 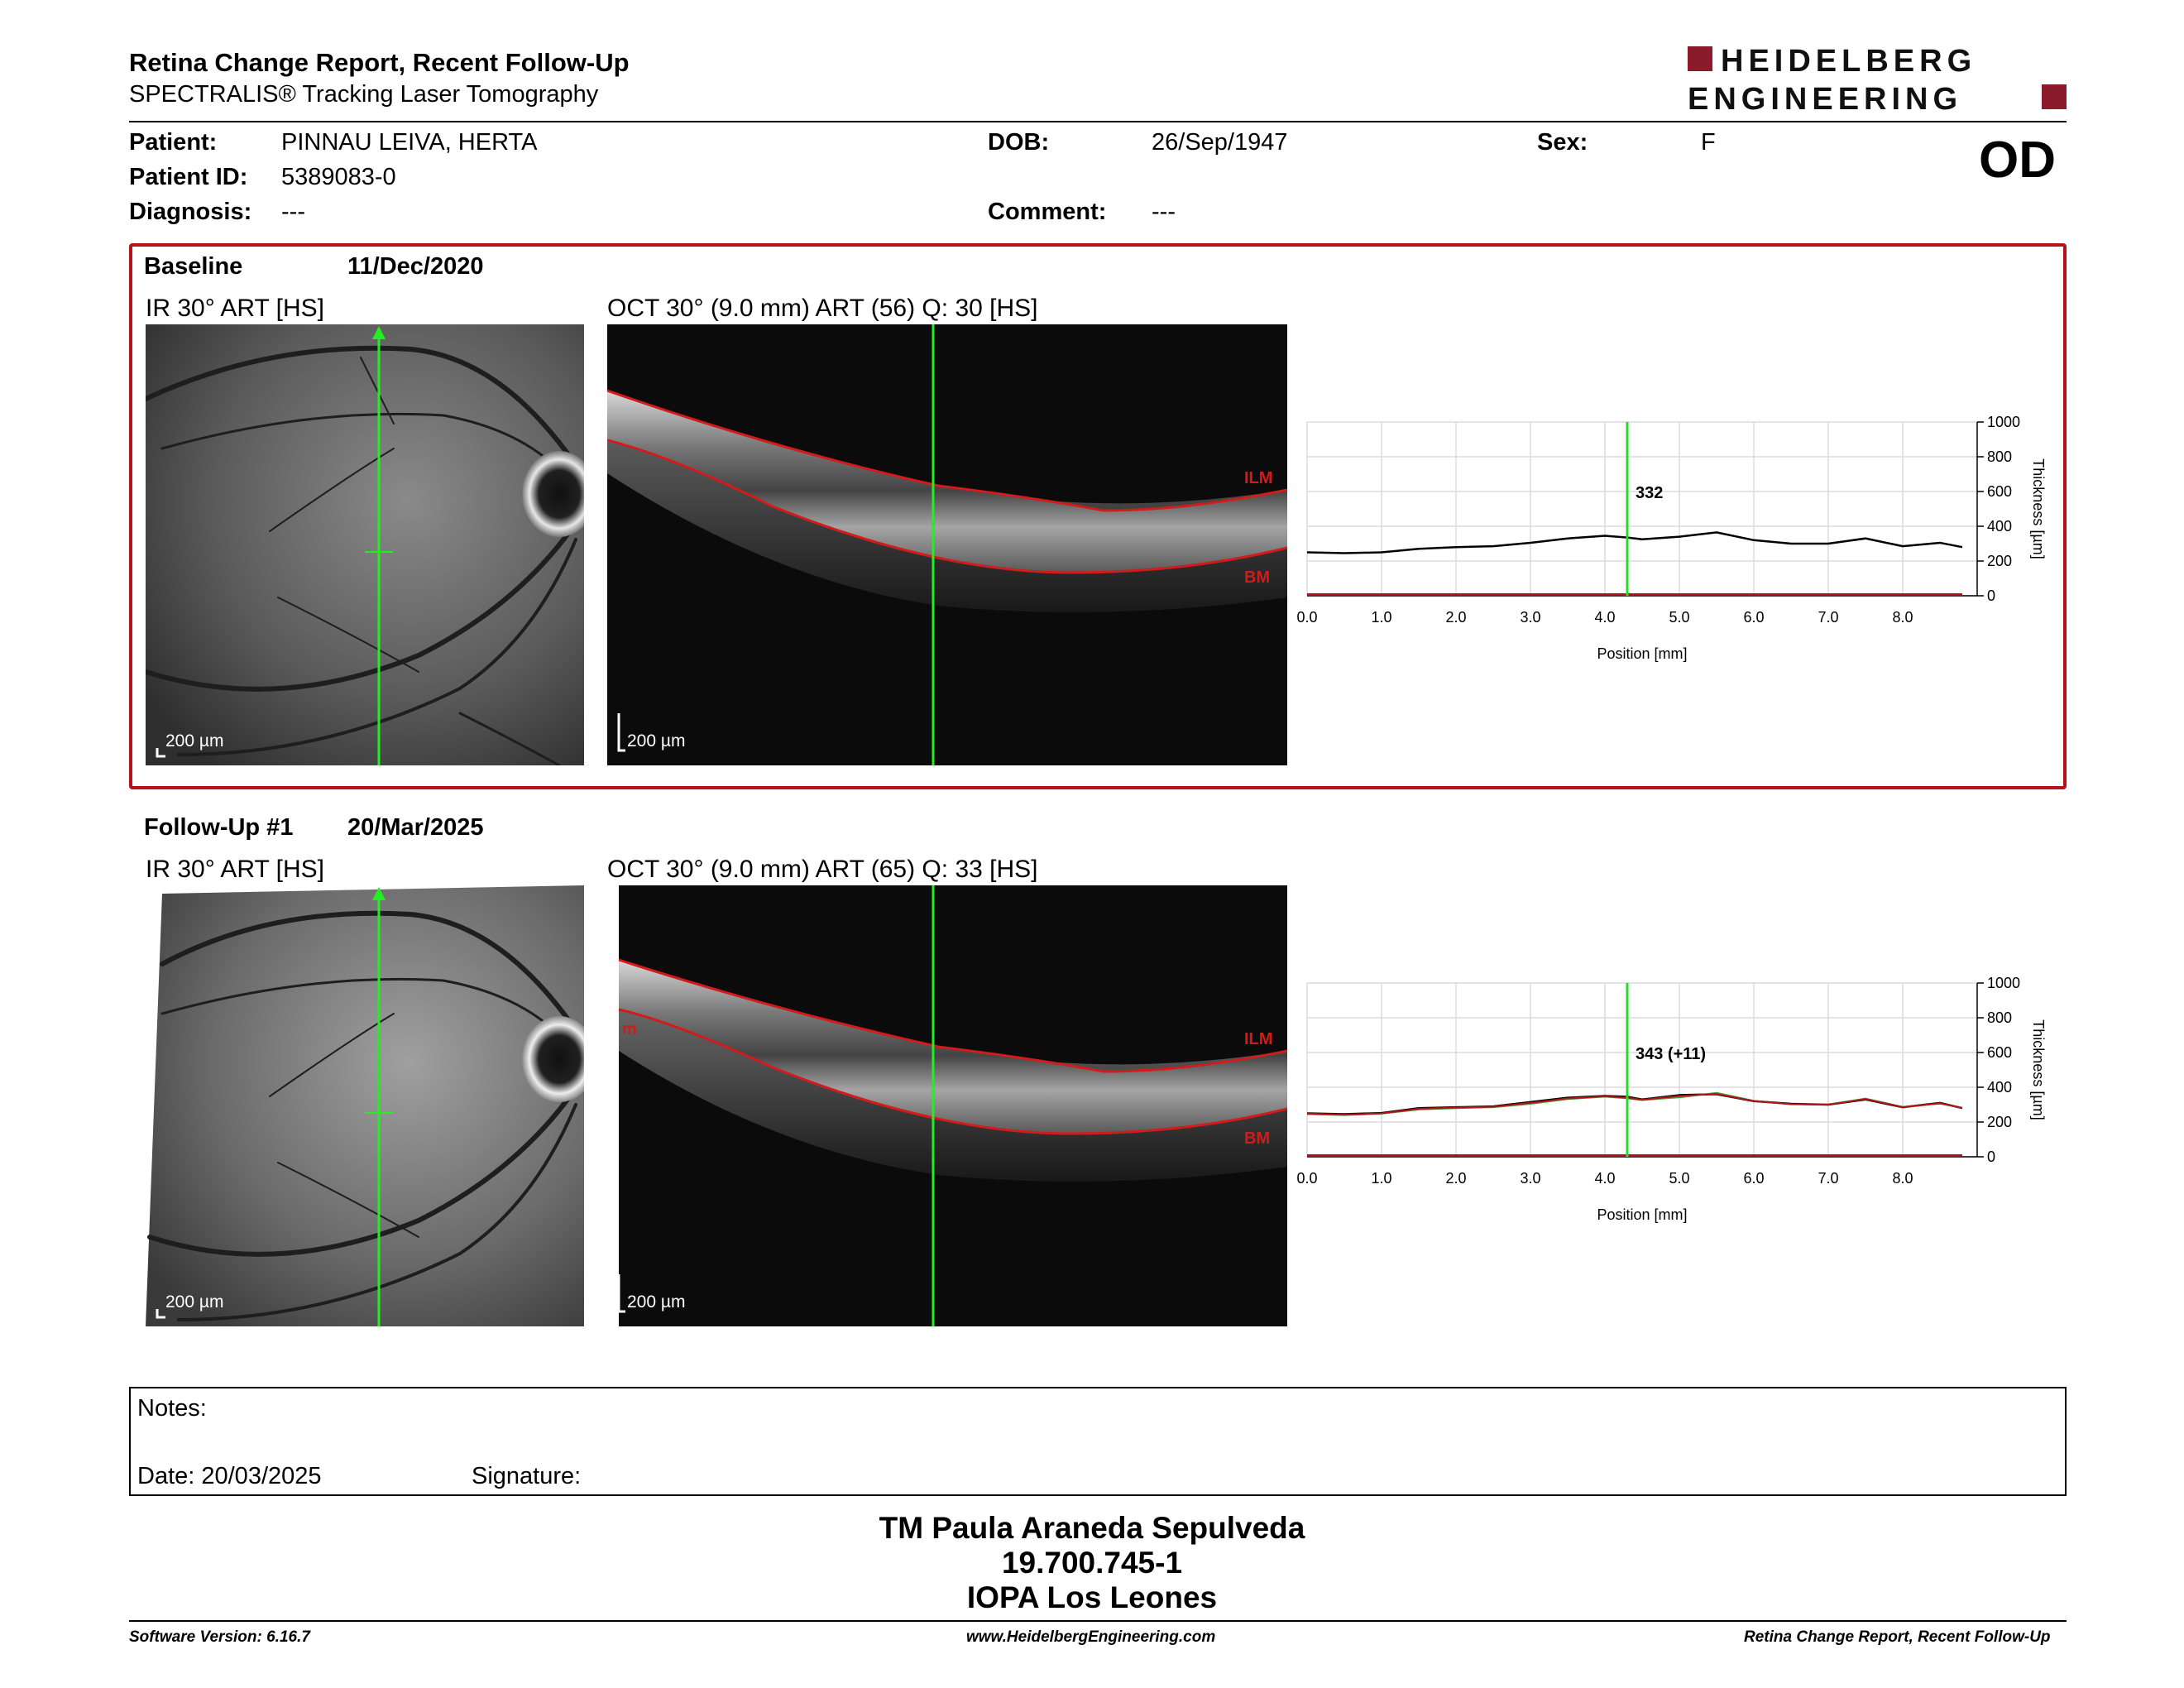 I want to click on eye-indicator: OD, so click(x=2017, y=160).